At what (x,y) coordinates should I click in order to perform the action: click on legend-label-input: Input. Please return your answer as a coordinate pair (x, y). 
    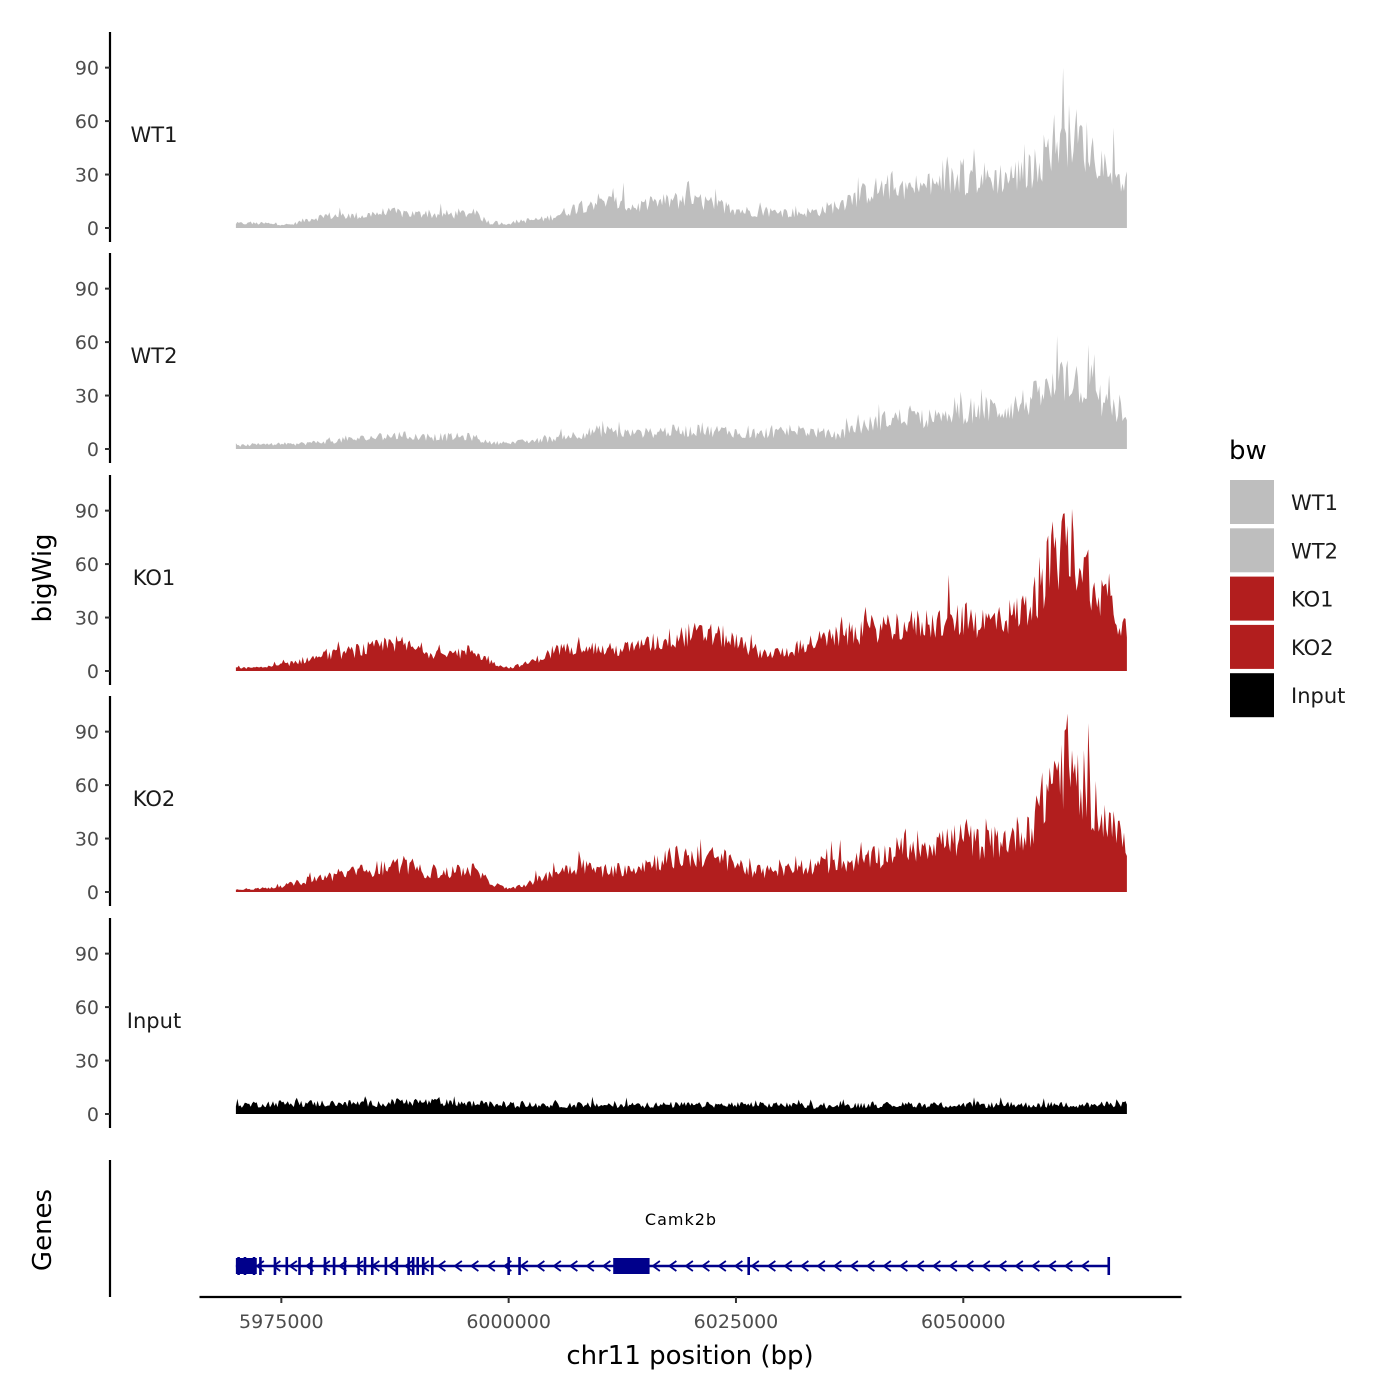
    Looking at the image, I should click on (1318, 696).